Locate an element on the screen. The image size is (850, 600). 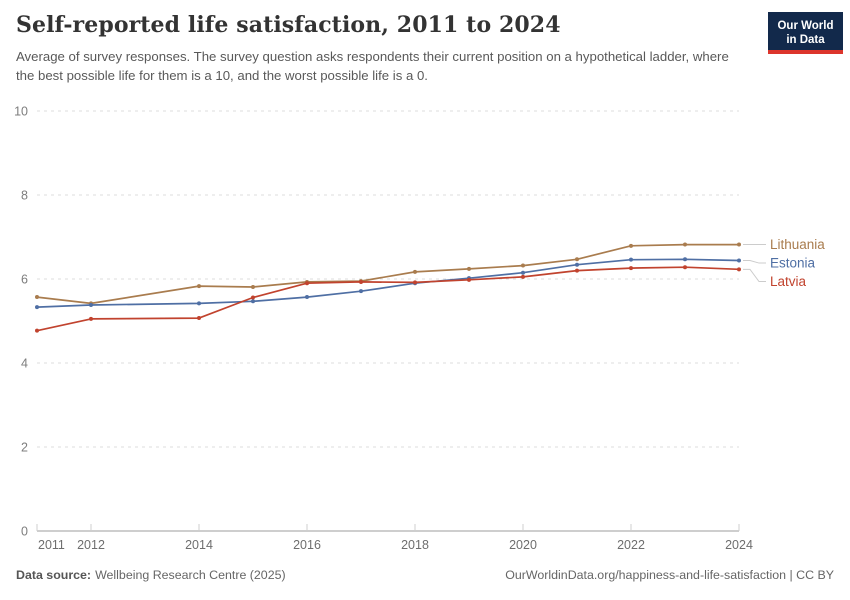
data-point-latvia-2024 is located at coordinates (739, 269).